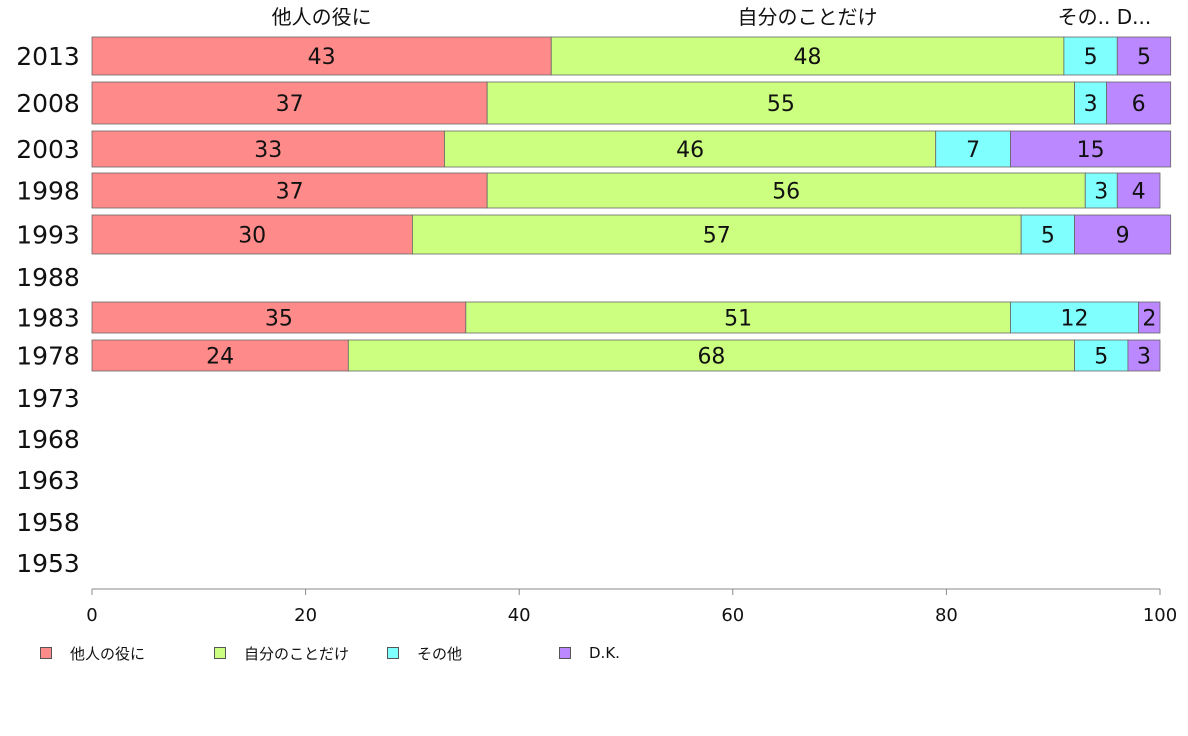 This screenshot has height=736, width=1188. What do you see at coordinates (108, 653) in the screenshot?
I see `legend-label-series-1: 他人の役に` at bounding box center [108, 653].